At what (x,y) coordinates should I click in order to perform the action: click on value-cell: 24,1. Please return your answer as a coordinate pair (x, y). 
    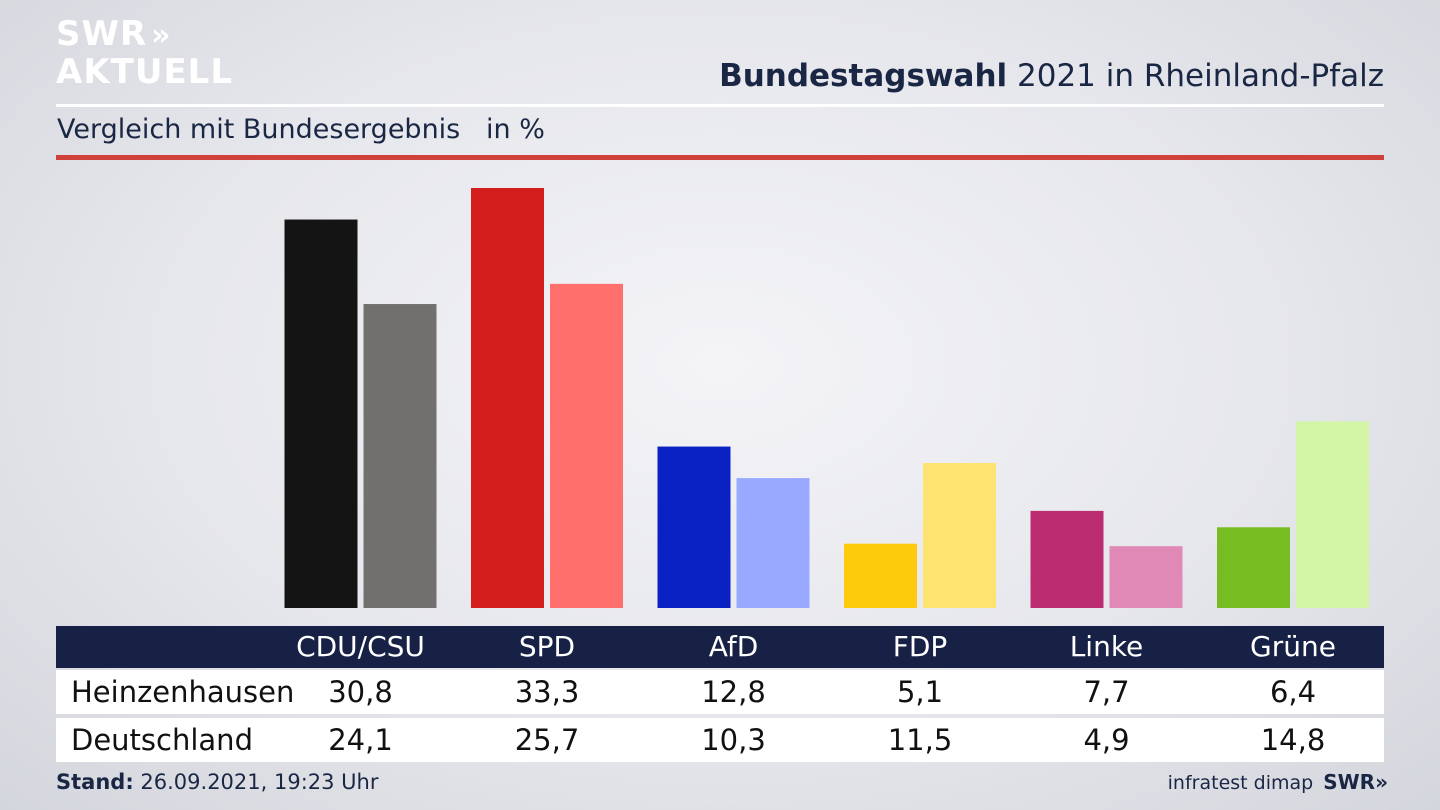
    Looking at the image, I should click on (360, 740).